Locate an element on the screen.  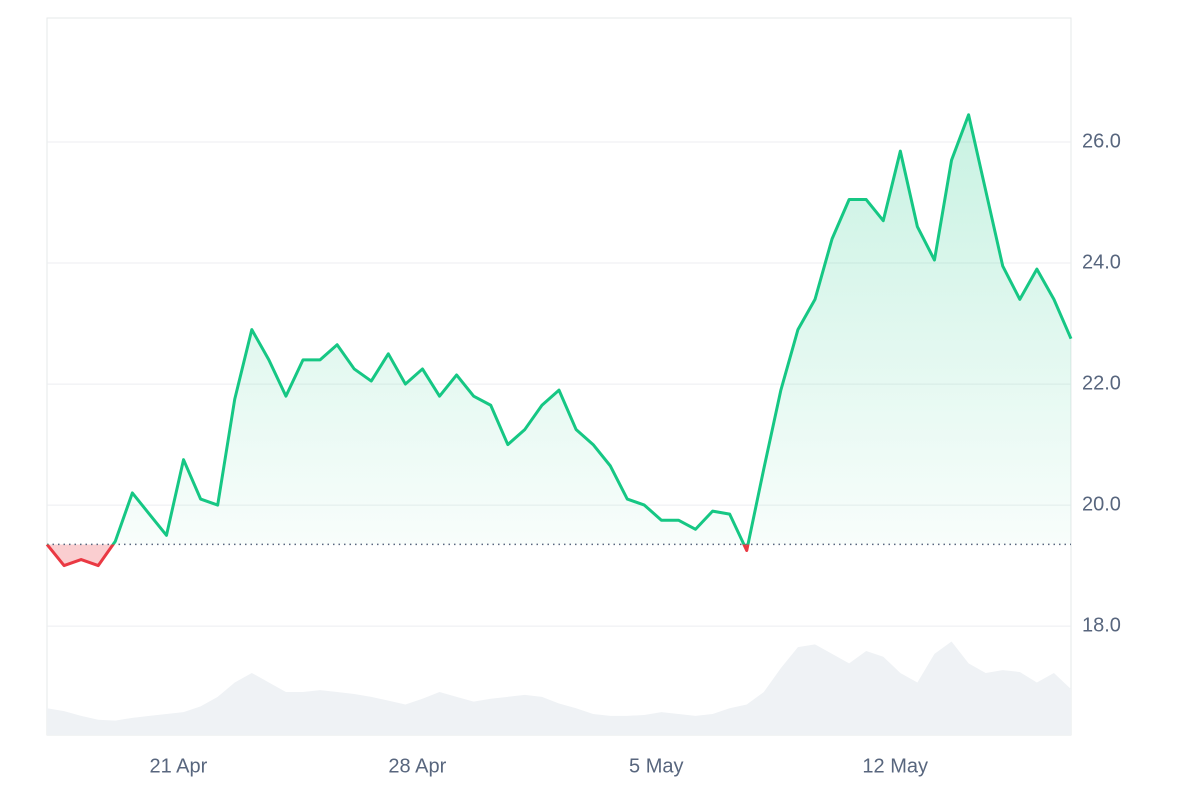
x-tick-label: 28 Apr is located at coordinates (417, 766).